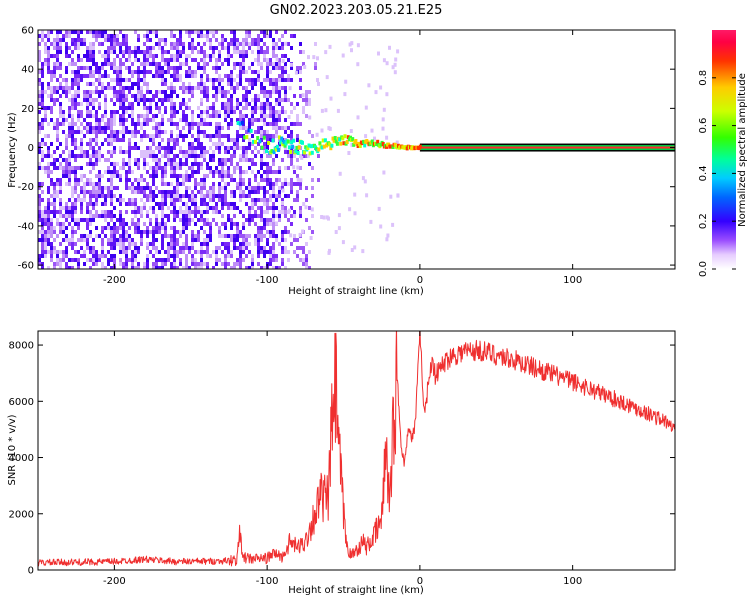  What do you see at coordinates (26, 187) in the screenshot?
I see `spectrogram-y-tick-label: -20` at bounding box center [26, 187].